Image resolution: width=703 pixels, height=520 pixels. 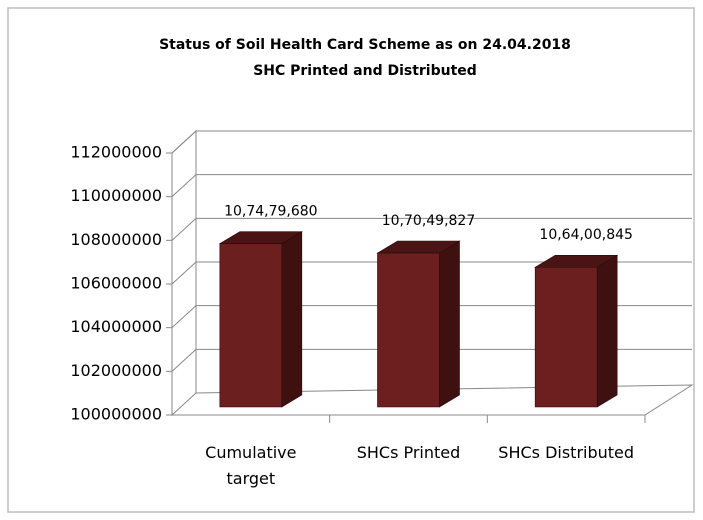 I want to click on data-label: 10,64,00,845, so click(x=586, y=235).